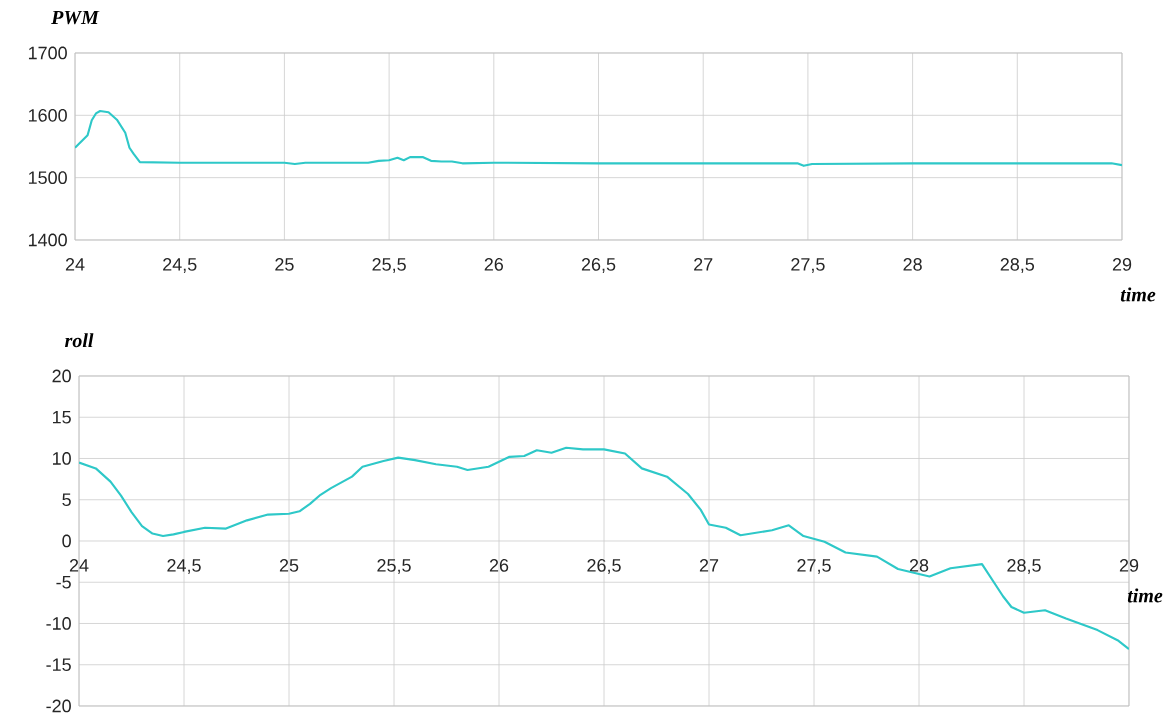 The height and width of the screenshot is (717, 1163). I want to click on y-tick-label: 10, so click(61, 458).